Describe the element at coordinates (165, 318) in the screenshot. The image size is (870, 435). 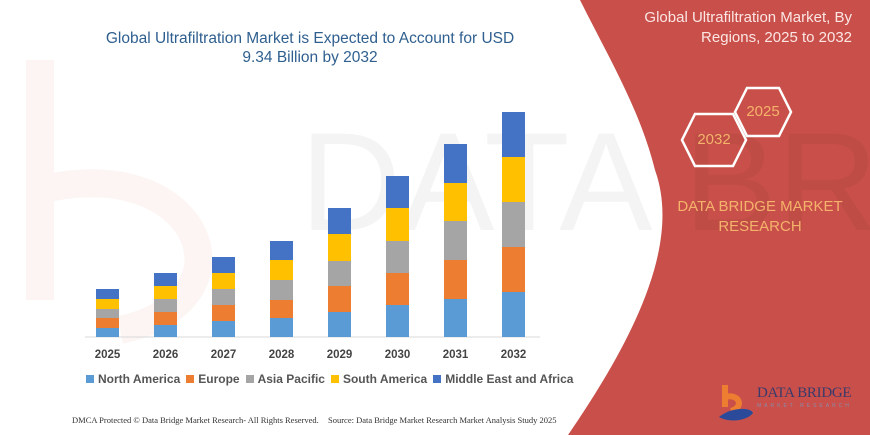
I see `bar-segment-2026-europe` at that location.